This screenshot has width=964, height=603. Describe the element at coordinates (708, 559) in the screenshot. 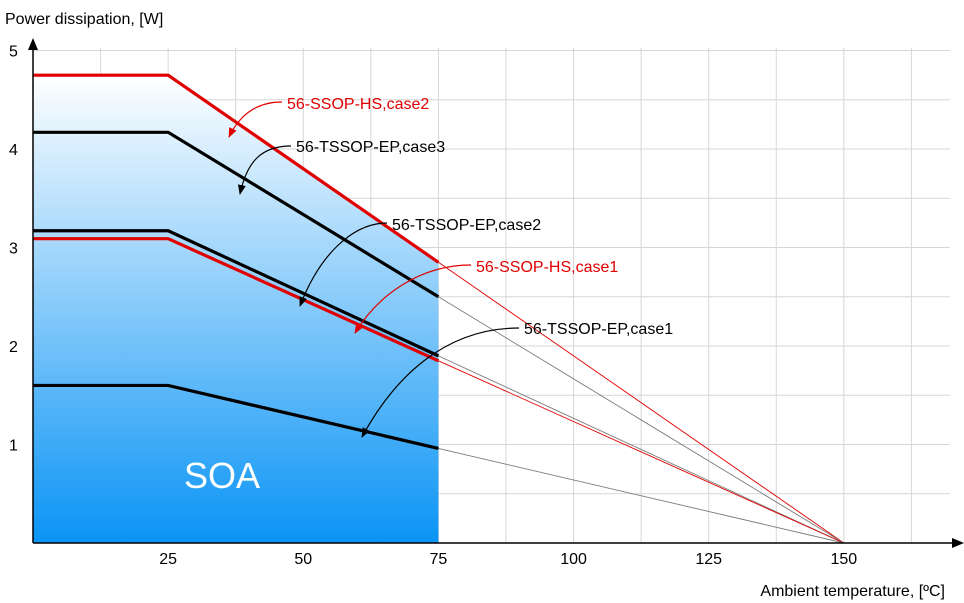

I see `x-tick-label: 125` at that location.